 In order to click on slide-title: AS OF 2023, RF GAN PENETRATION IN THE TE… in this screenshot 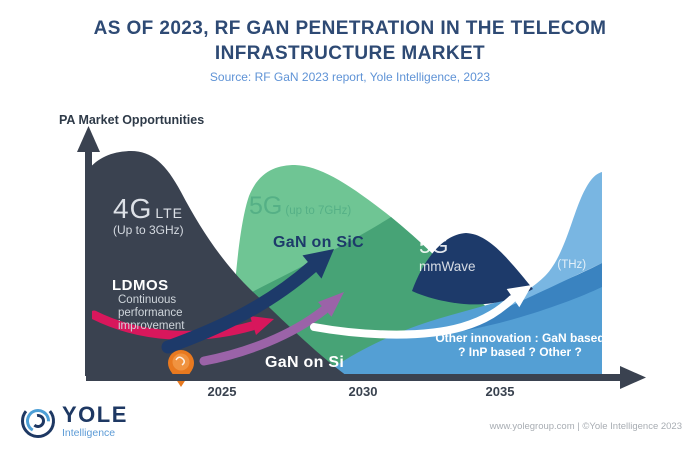, I will do `click(350, 41)`.